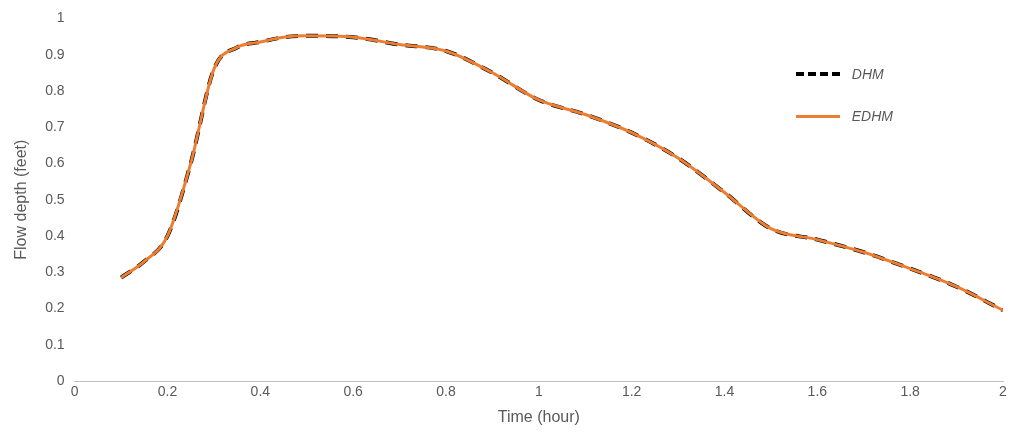 This screenshot has width=1013, height=435. I want to click on x-tick-label: 1.6, so click(817, 391).